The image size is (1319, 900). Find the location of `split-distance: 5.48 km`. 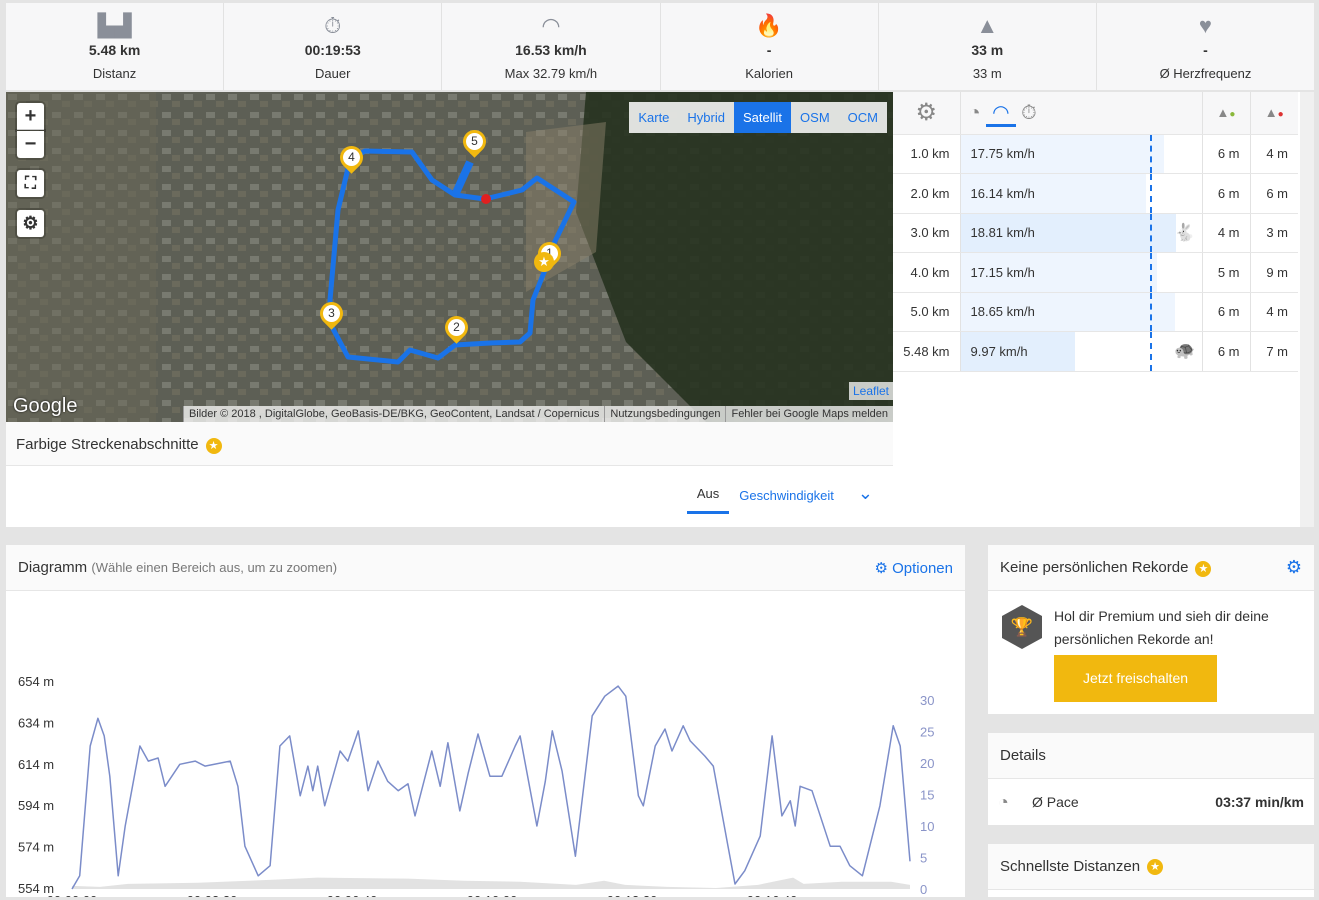

split-distance: 5.48 km is located at coordinates (927, 351).